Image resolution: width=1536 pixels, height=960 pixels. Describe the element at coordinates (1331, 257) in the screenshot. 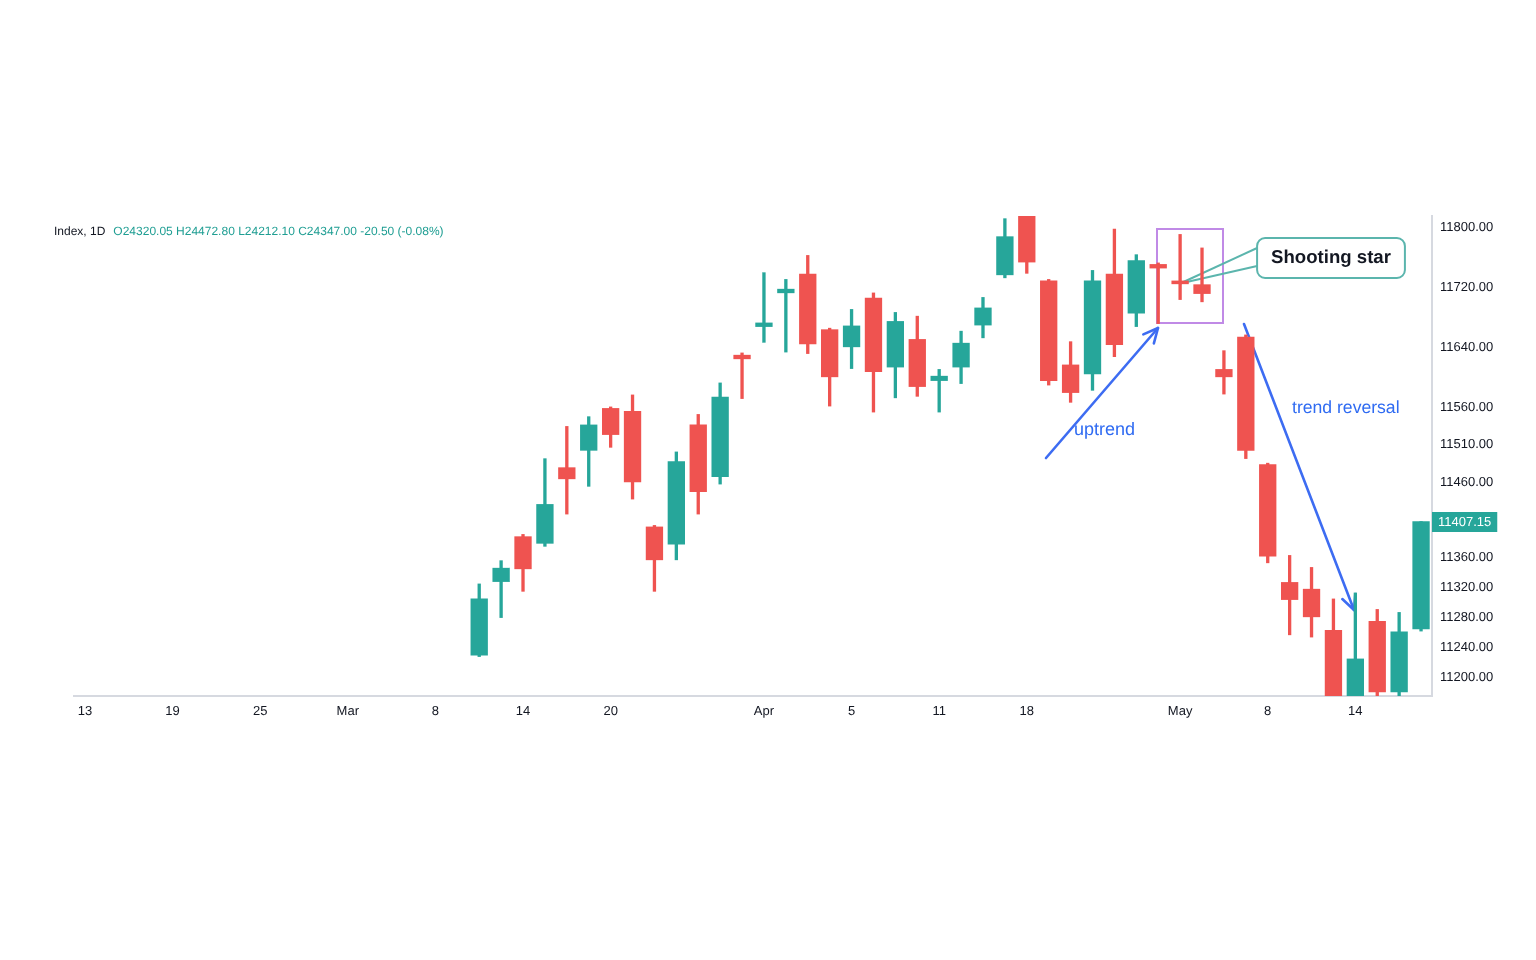

I see `annotation: Shooting star` at that location.